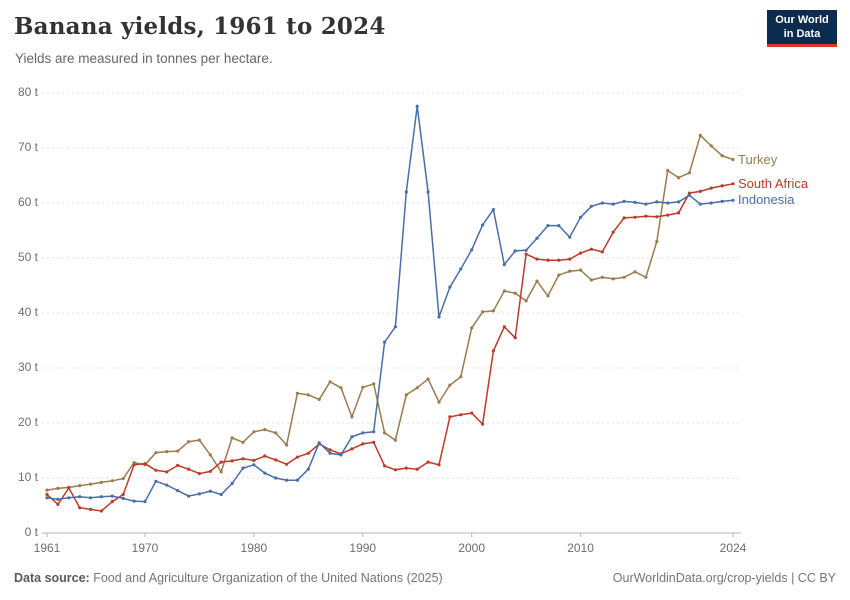 The image size is (850, 600). I want to click on owid-link: OurWorldinData.org/crop-yields | CC BY, so click(724, 578).